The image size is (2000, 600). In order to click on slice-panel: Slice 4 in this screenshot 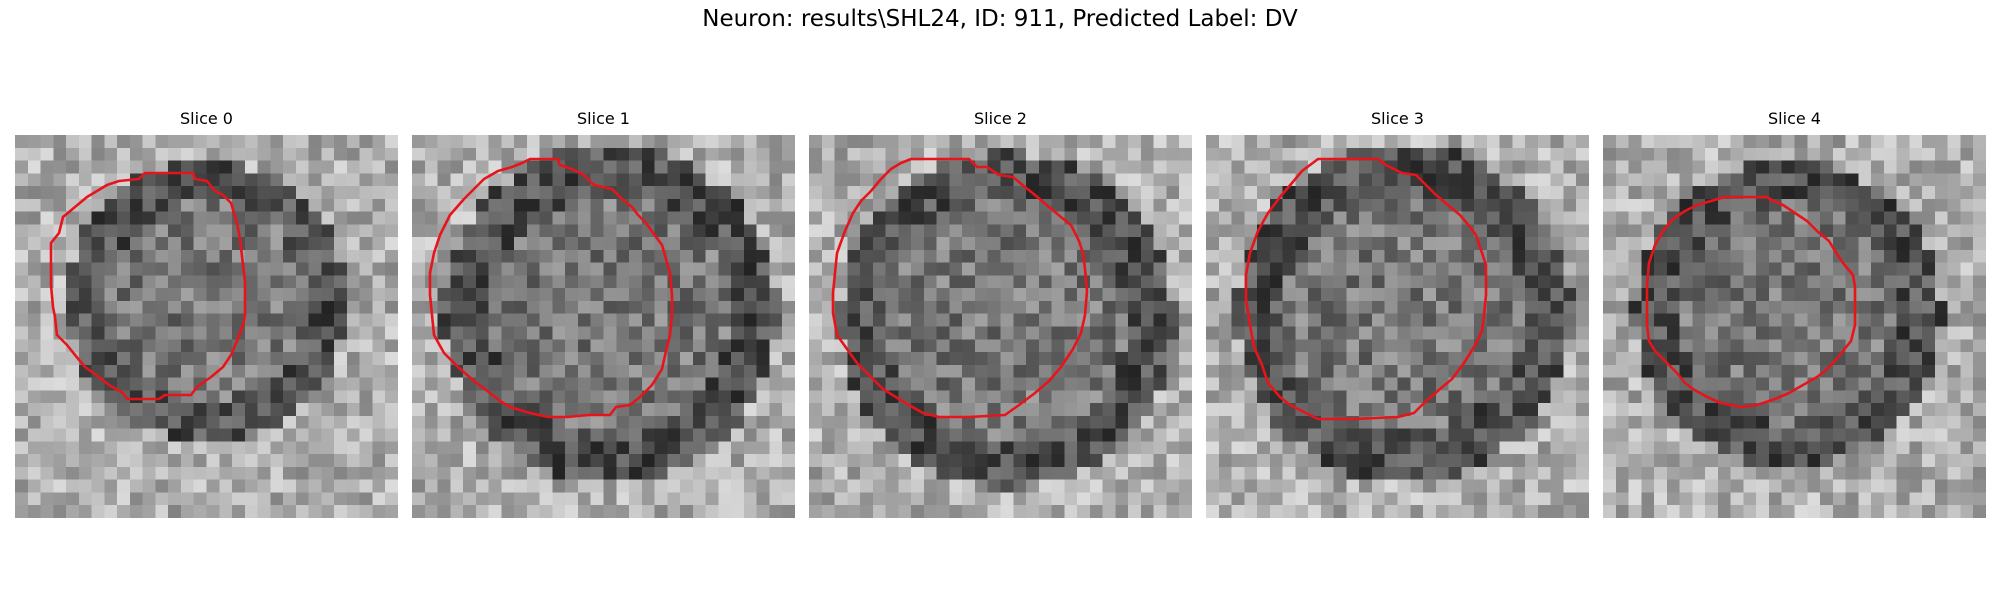, I will do `click(1794, 313)`.